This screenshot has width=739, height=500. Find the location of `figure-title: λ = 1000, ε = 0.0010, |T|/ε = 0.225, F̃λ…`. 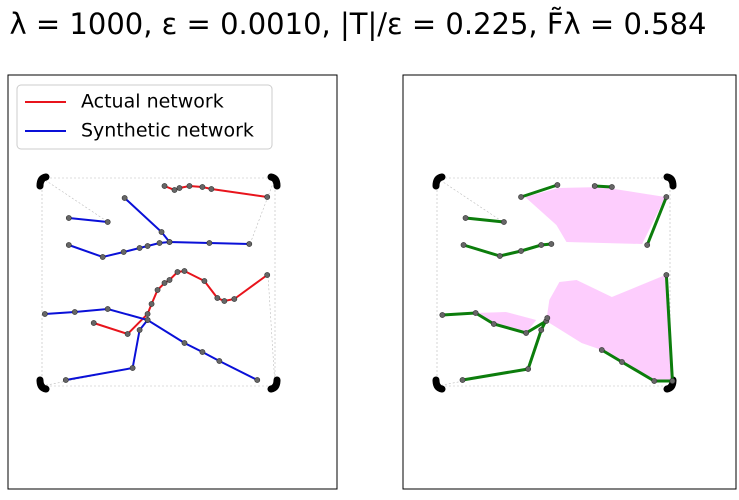

figure-title: λ = 1000, ε = 0.0010, |T|/ε = 0.225, F̃λ… is located at coordinates (358, 24).